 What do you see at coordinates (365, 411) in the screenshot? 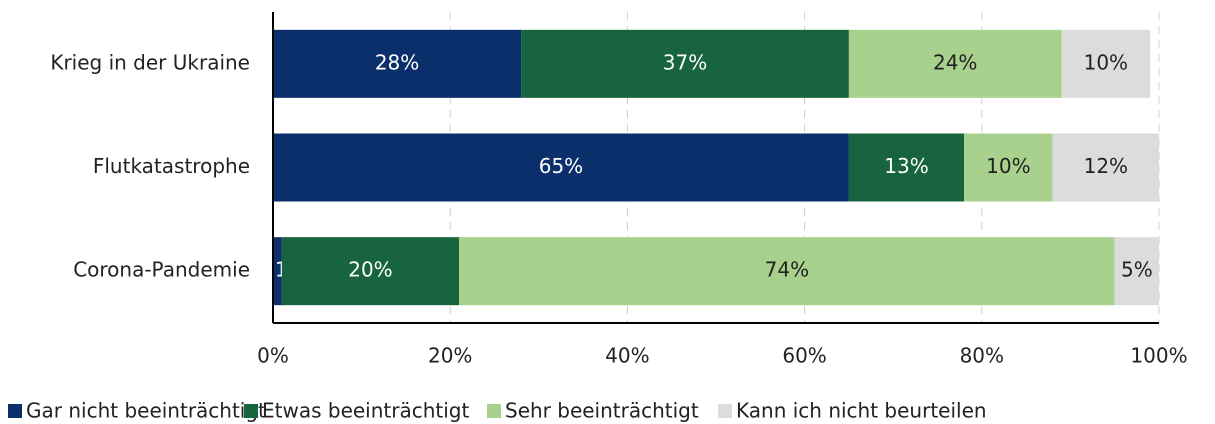
I see `legend-label: Etwas beeinträchtigt` at bounding box center [365, 411].